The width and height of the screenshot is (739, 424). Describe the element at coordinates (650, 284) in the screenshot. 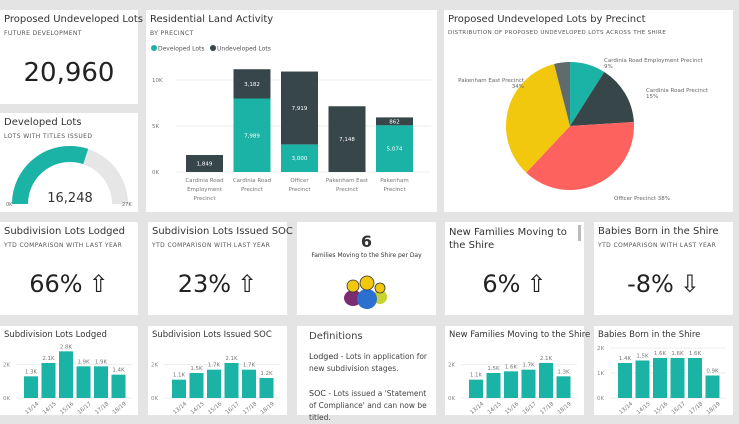

I see `kpi-value: -8%` at that location.